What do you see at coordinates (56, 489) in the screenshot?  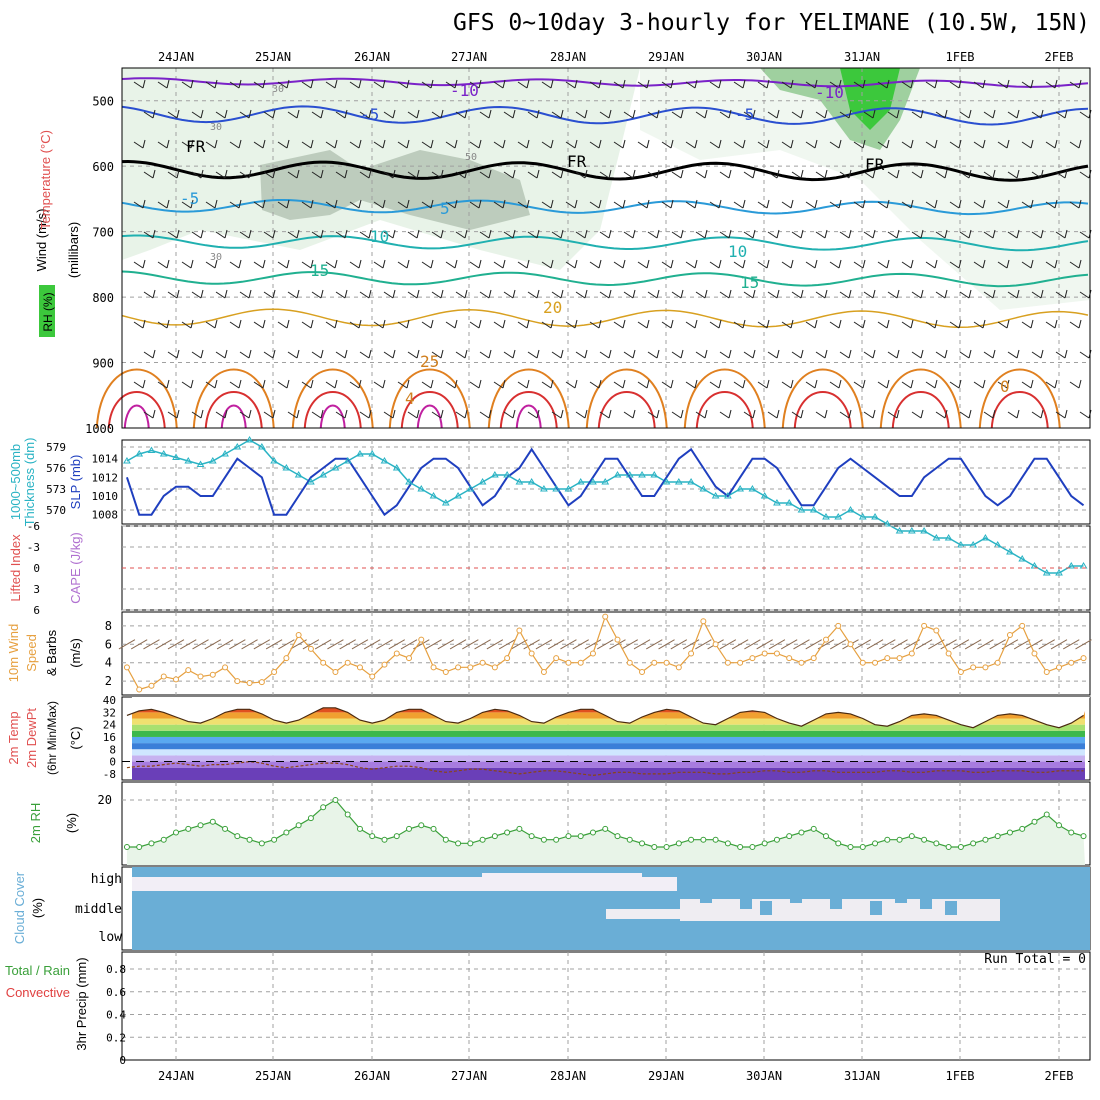 I see `thickness-tick: 573` at bounding box center [56, 489].